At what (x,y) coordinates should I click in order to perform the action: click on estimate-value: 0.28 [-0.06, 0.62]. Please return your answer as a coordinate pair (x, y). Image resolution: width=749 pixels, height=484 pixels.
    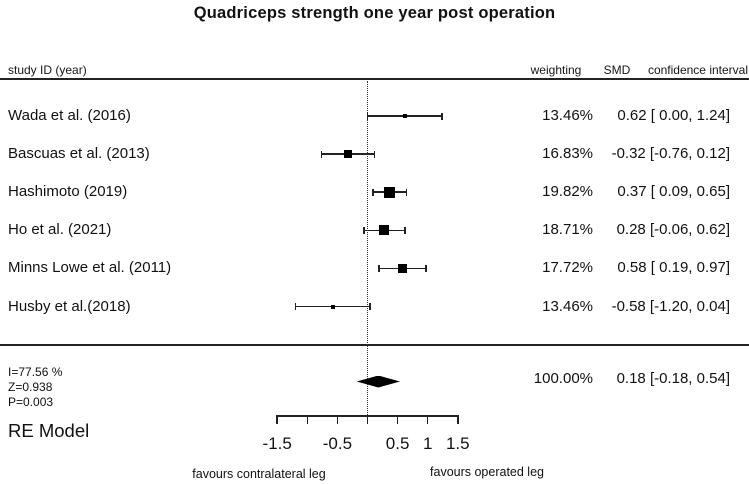
    Looking at the image, I should click on (673, 230).